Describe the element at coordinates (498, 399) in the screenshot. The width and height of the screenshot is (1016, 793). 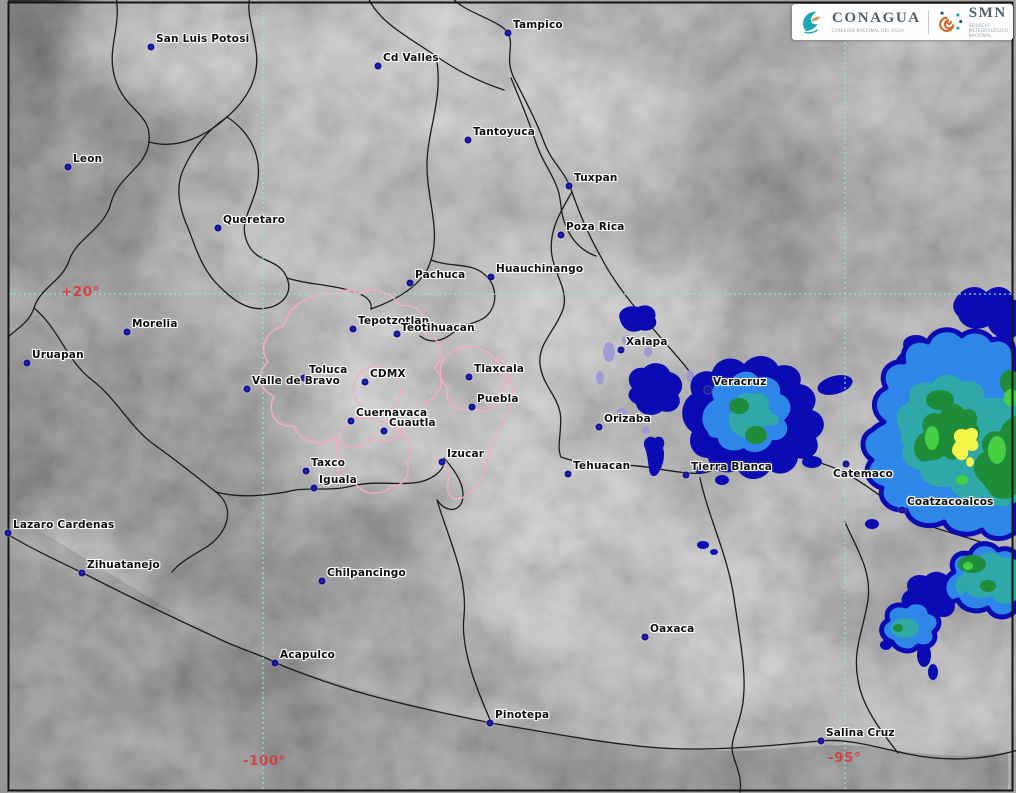
I see `city-label: Puebla` at that location.